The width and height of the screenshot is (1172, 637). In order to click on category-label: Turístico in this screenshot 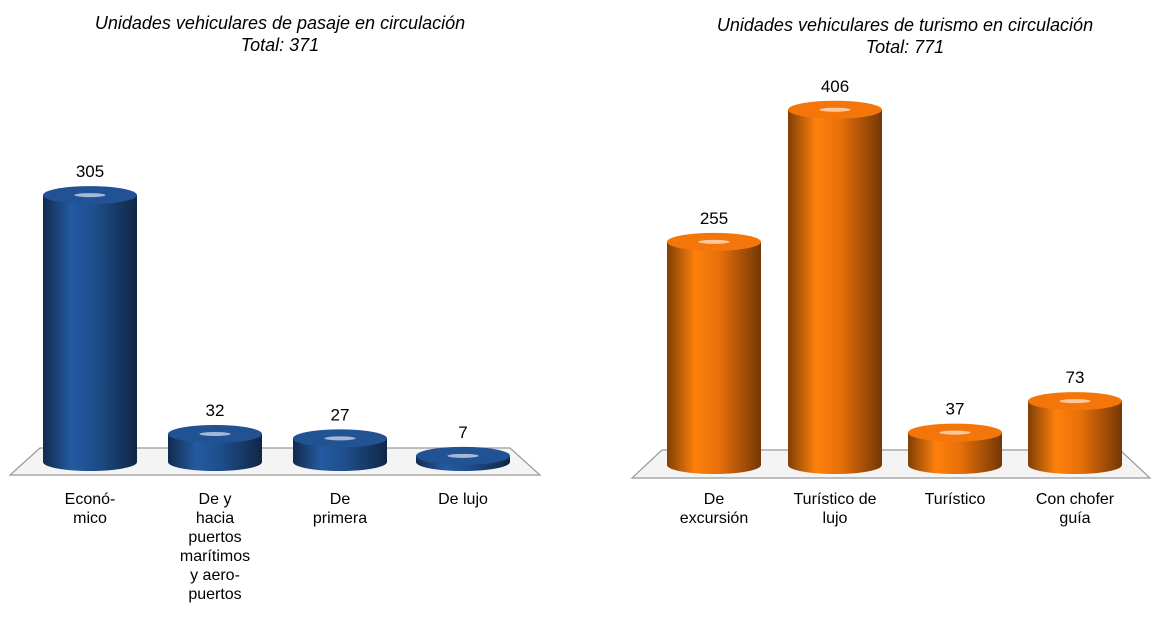, I will do `click(955, 499)`.